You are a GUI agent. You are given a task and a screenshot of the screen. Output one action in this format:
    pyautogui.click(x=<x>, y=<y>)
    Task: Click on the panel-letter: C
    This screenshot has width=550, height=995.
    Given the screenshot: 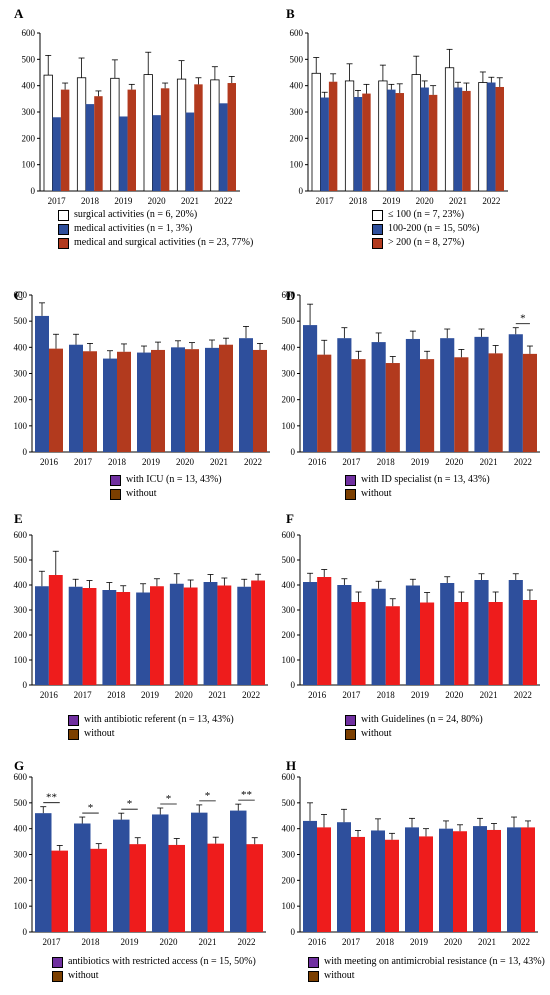 What is the action you would take?
    pyautogui.click(x=18, y=295)
    